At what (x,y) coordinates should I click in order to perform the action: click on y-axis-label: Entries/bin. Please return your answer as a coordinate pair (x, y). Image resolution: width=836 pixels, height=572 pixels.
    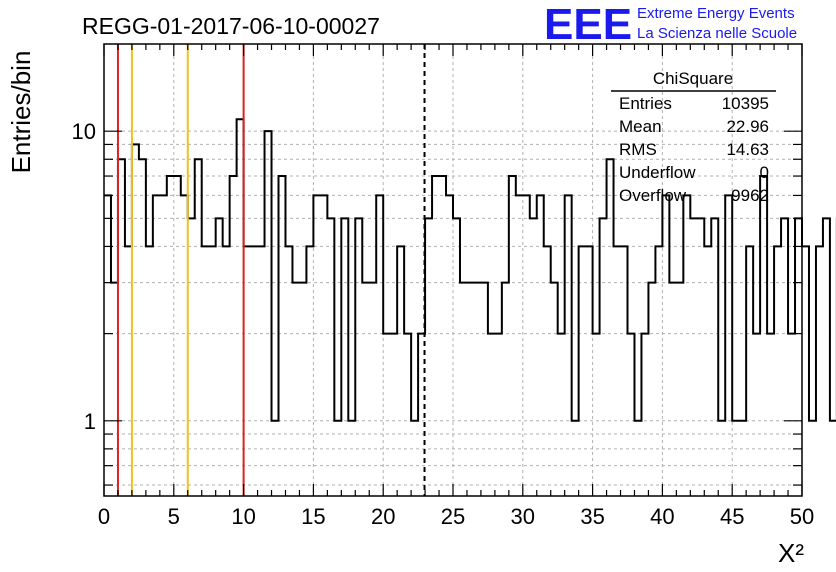
    Looking at the image, I should click on (21, 112).